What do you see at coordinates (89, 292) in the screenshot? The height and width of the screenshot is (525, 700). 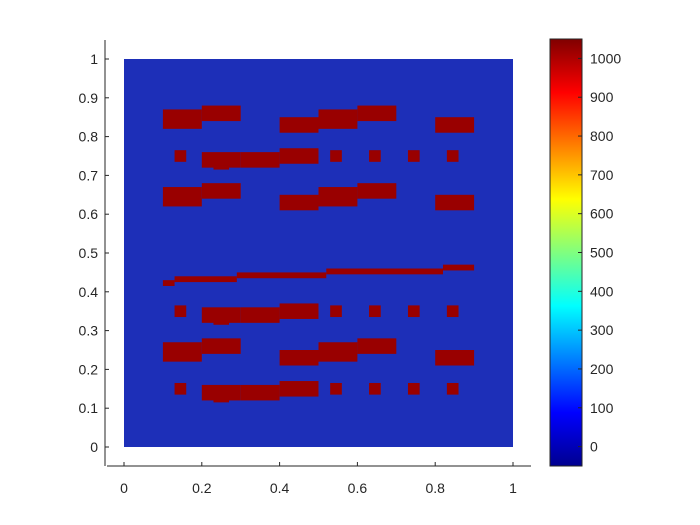 I see `y-tick-label: 0.4` at bounding box center [89, 292].